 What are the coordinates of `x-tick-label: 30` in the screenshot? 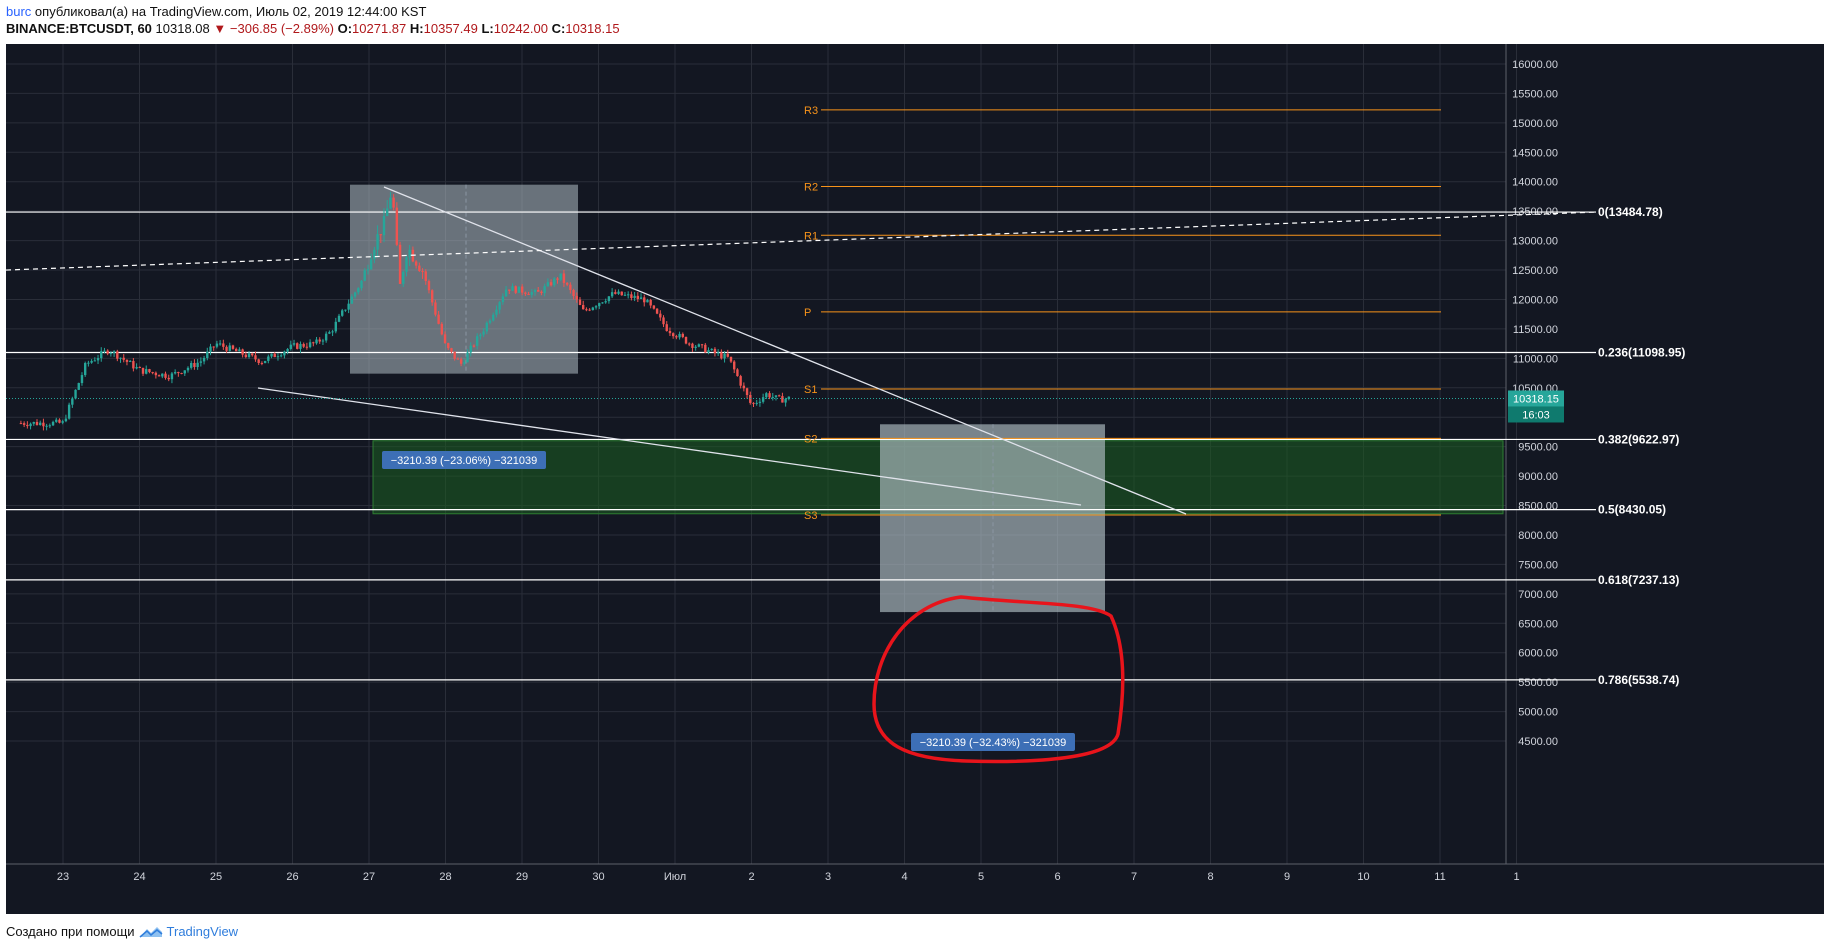 It's located at (598, 877).